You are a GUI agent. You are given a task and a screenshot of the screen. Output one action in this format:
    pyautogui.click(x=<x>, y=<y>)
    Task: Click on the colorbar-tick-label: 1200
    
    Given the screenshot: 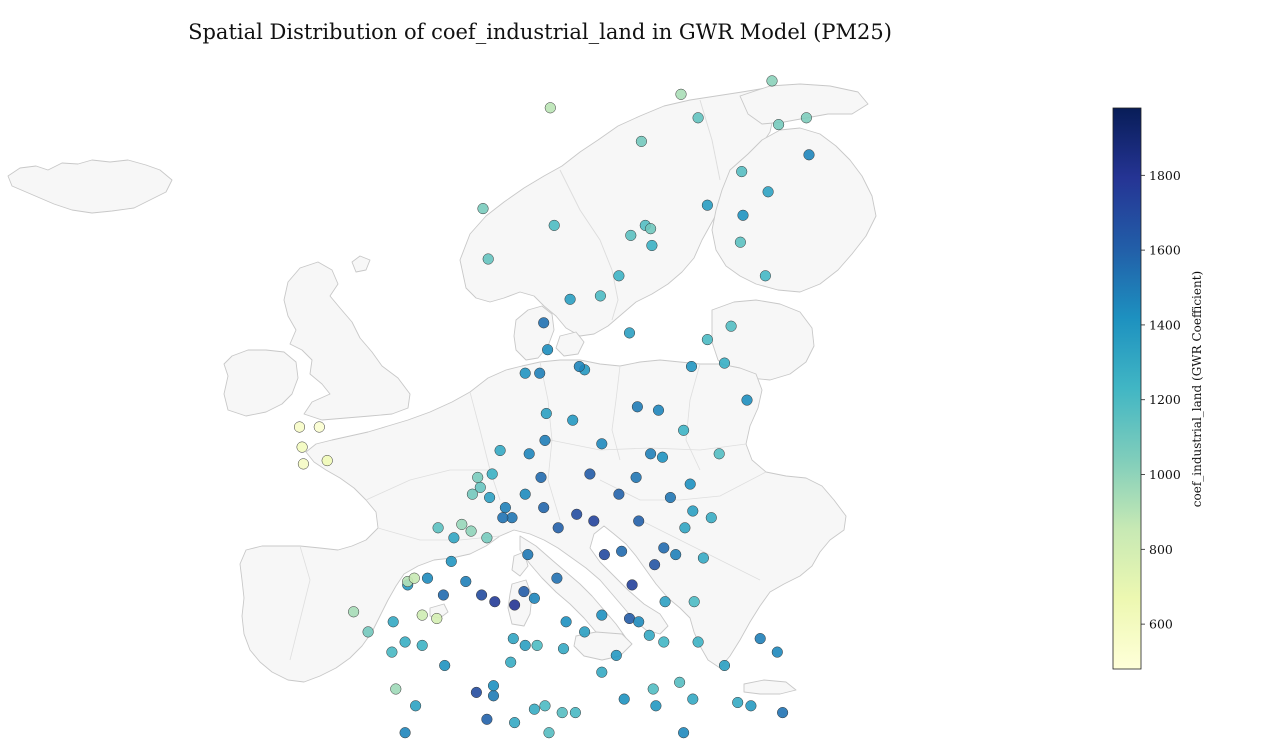 What is the action you would take?
    pyautogui.click(x=1165, y=399)
    